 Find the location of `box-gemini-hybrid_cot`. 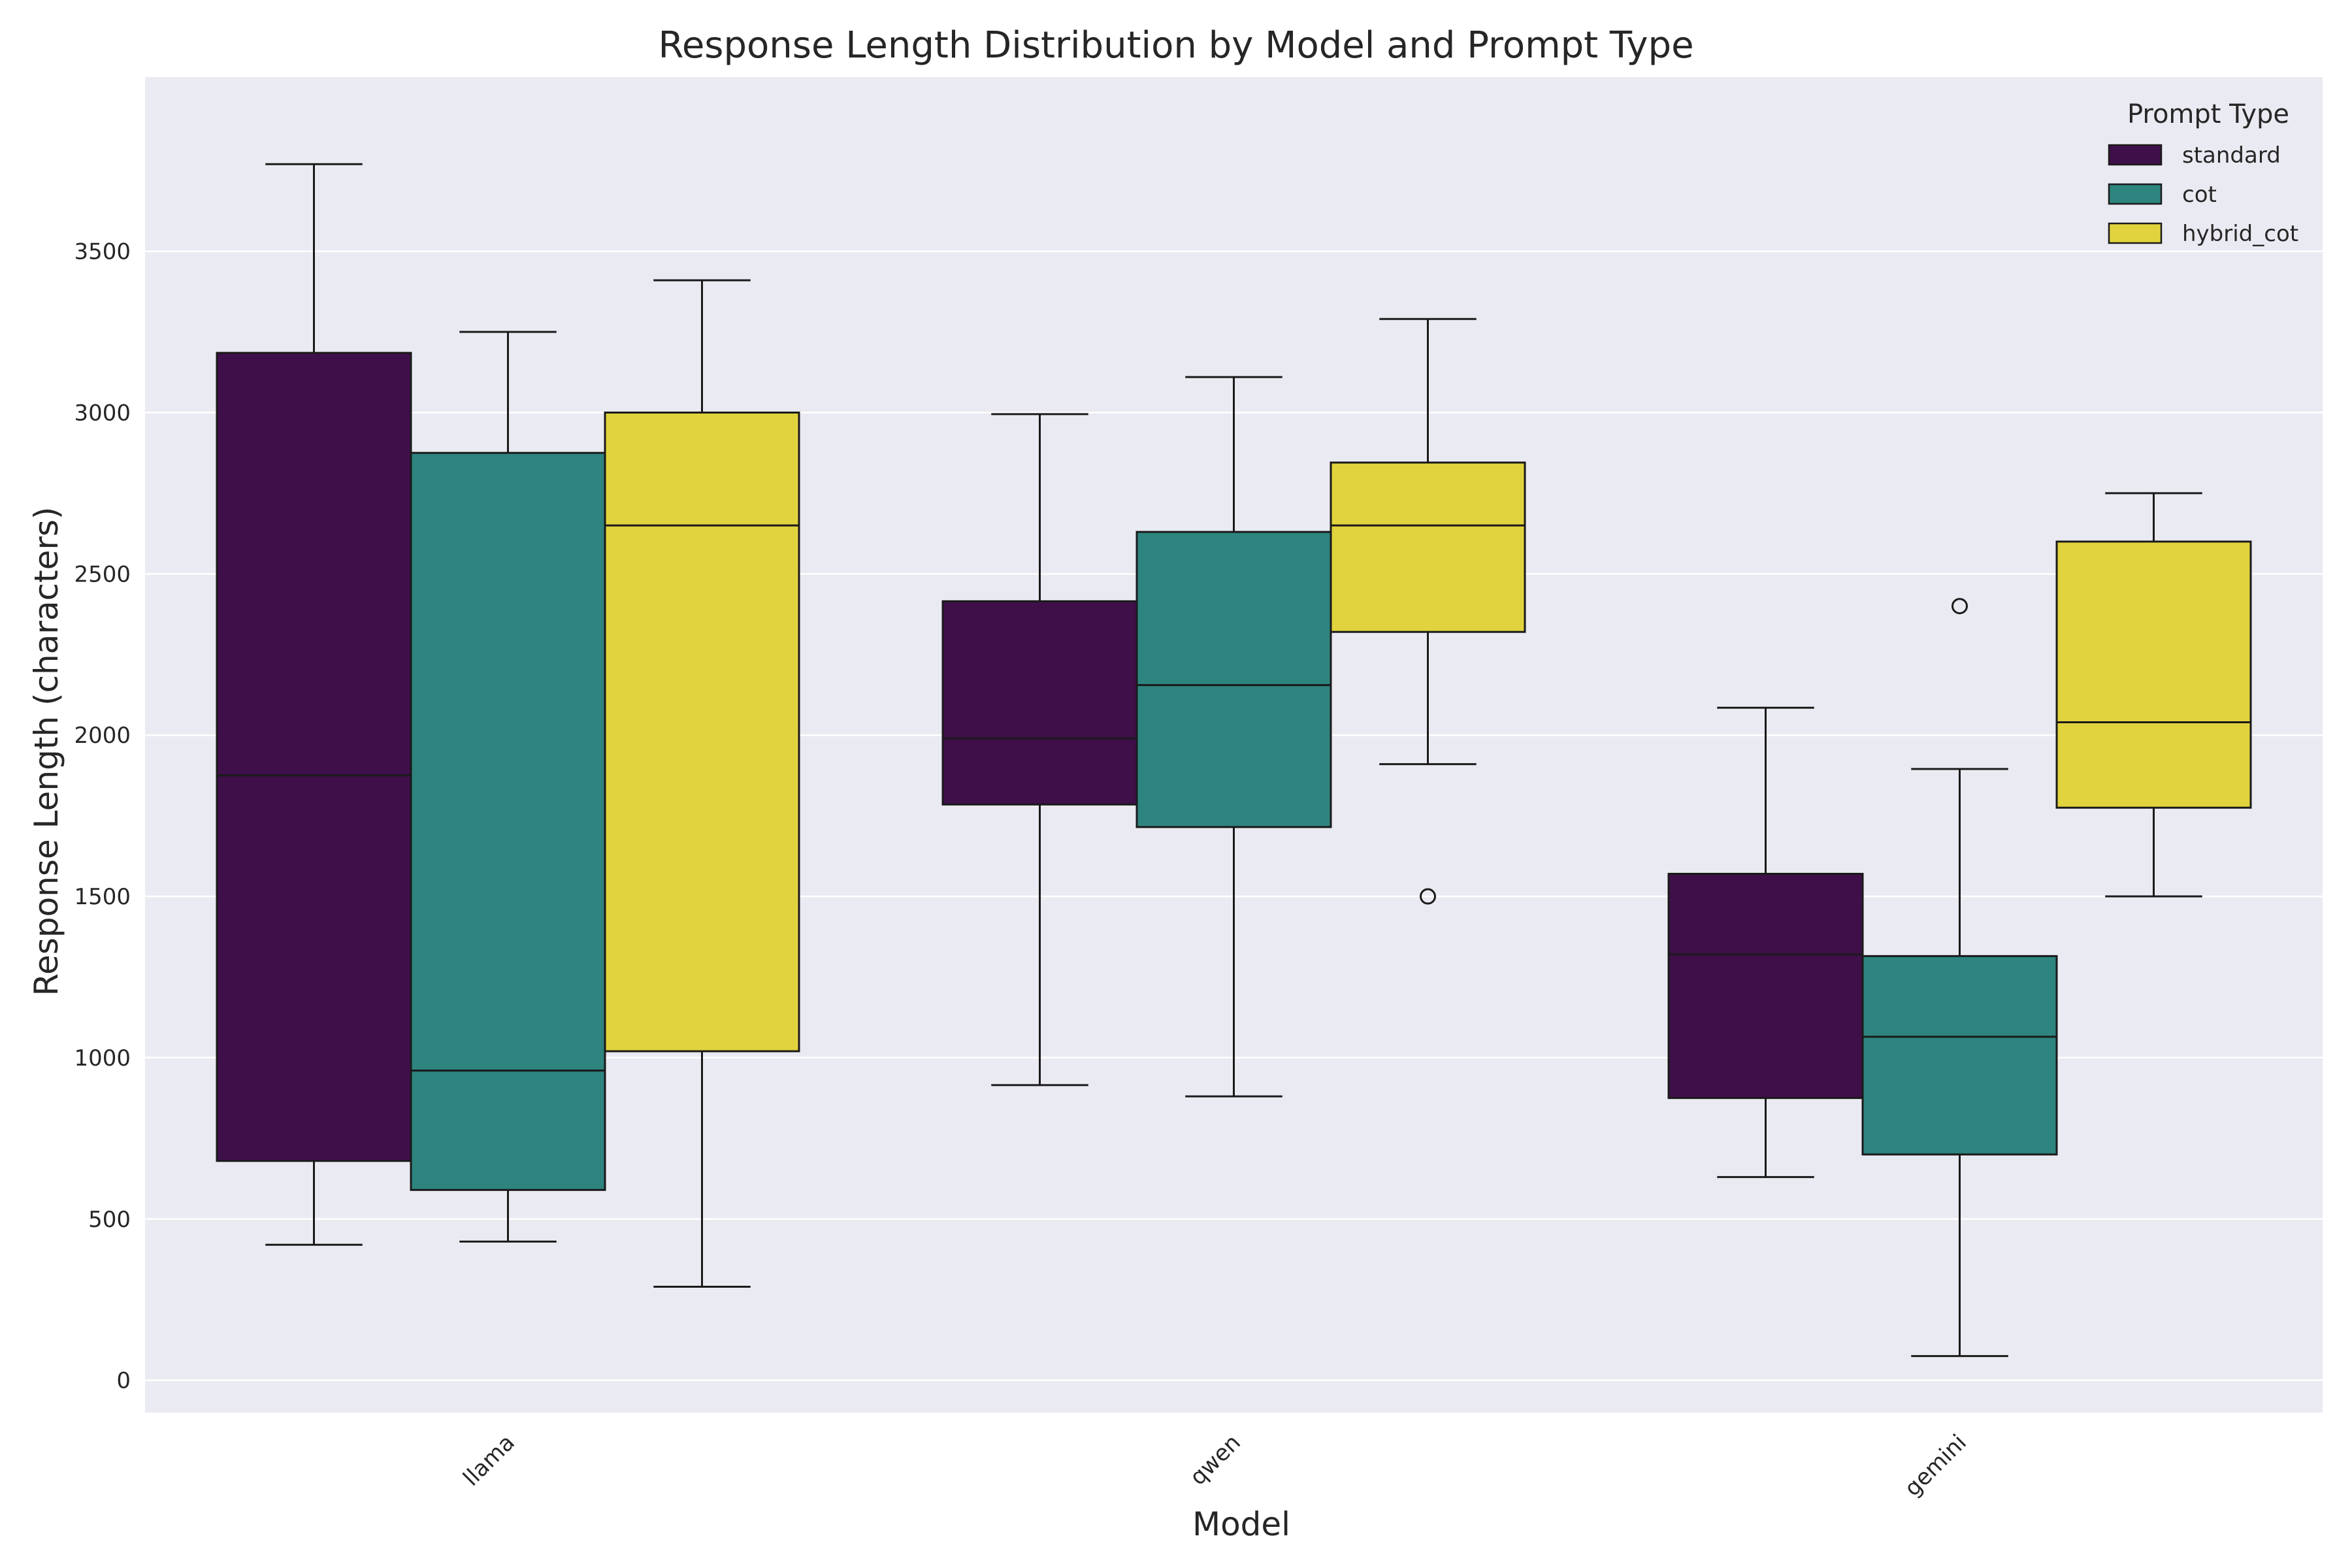

box-gemini-hybrid_cot is located at coordinates (2153, 695).